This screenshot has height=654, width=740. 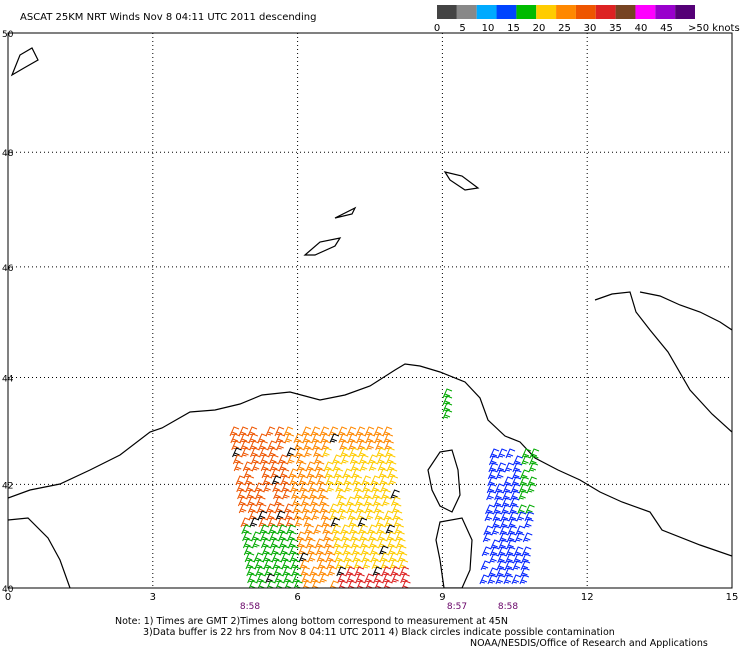 What do you see at coordinates (587, 19) in the screenshot?
I see `color-legend: 0 5 10 15 20 25 30 35 40 45 >50 knots` at bounding box center [587, 19].